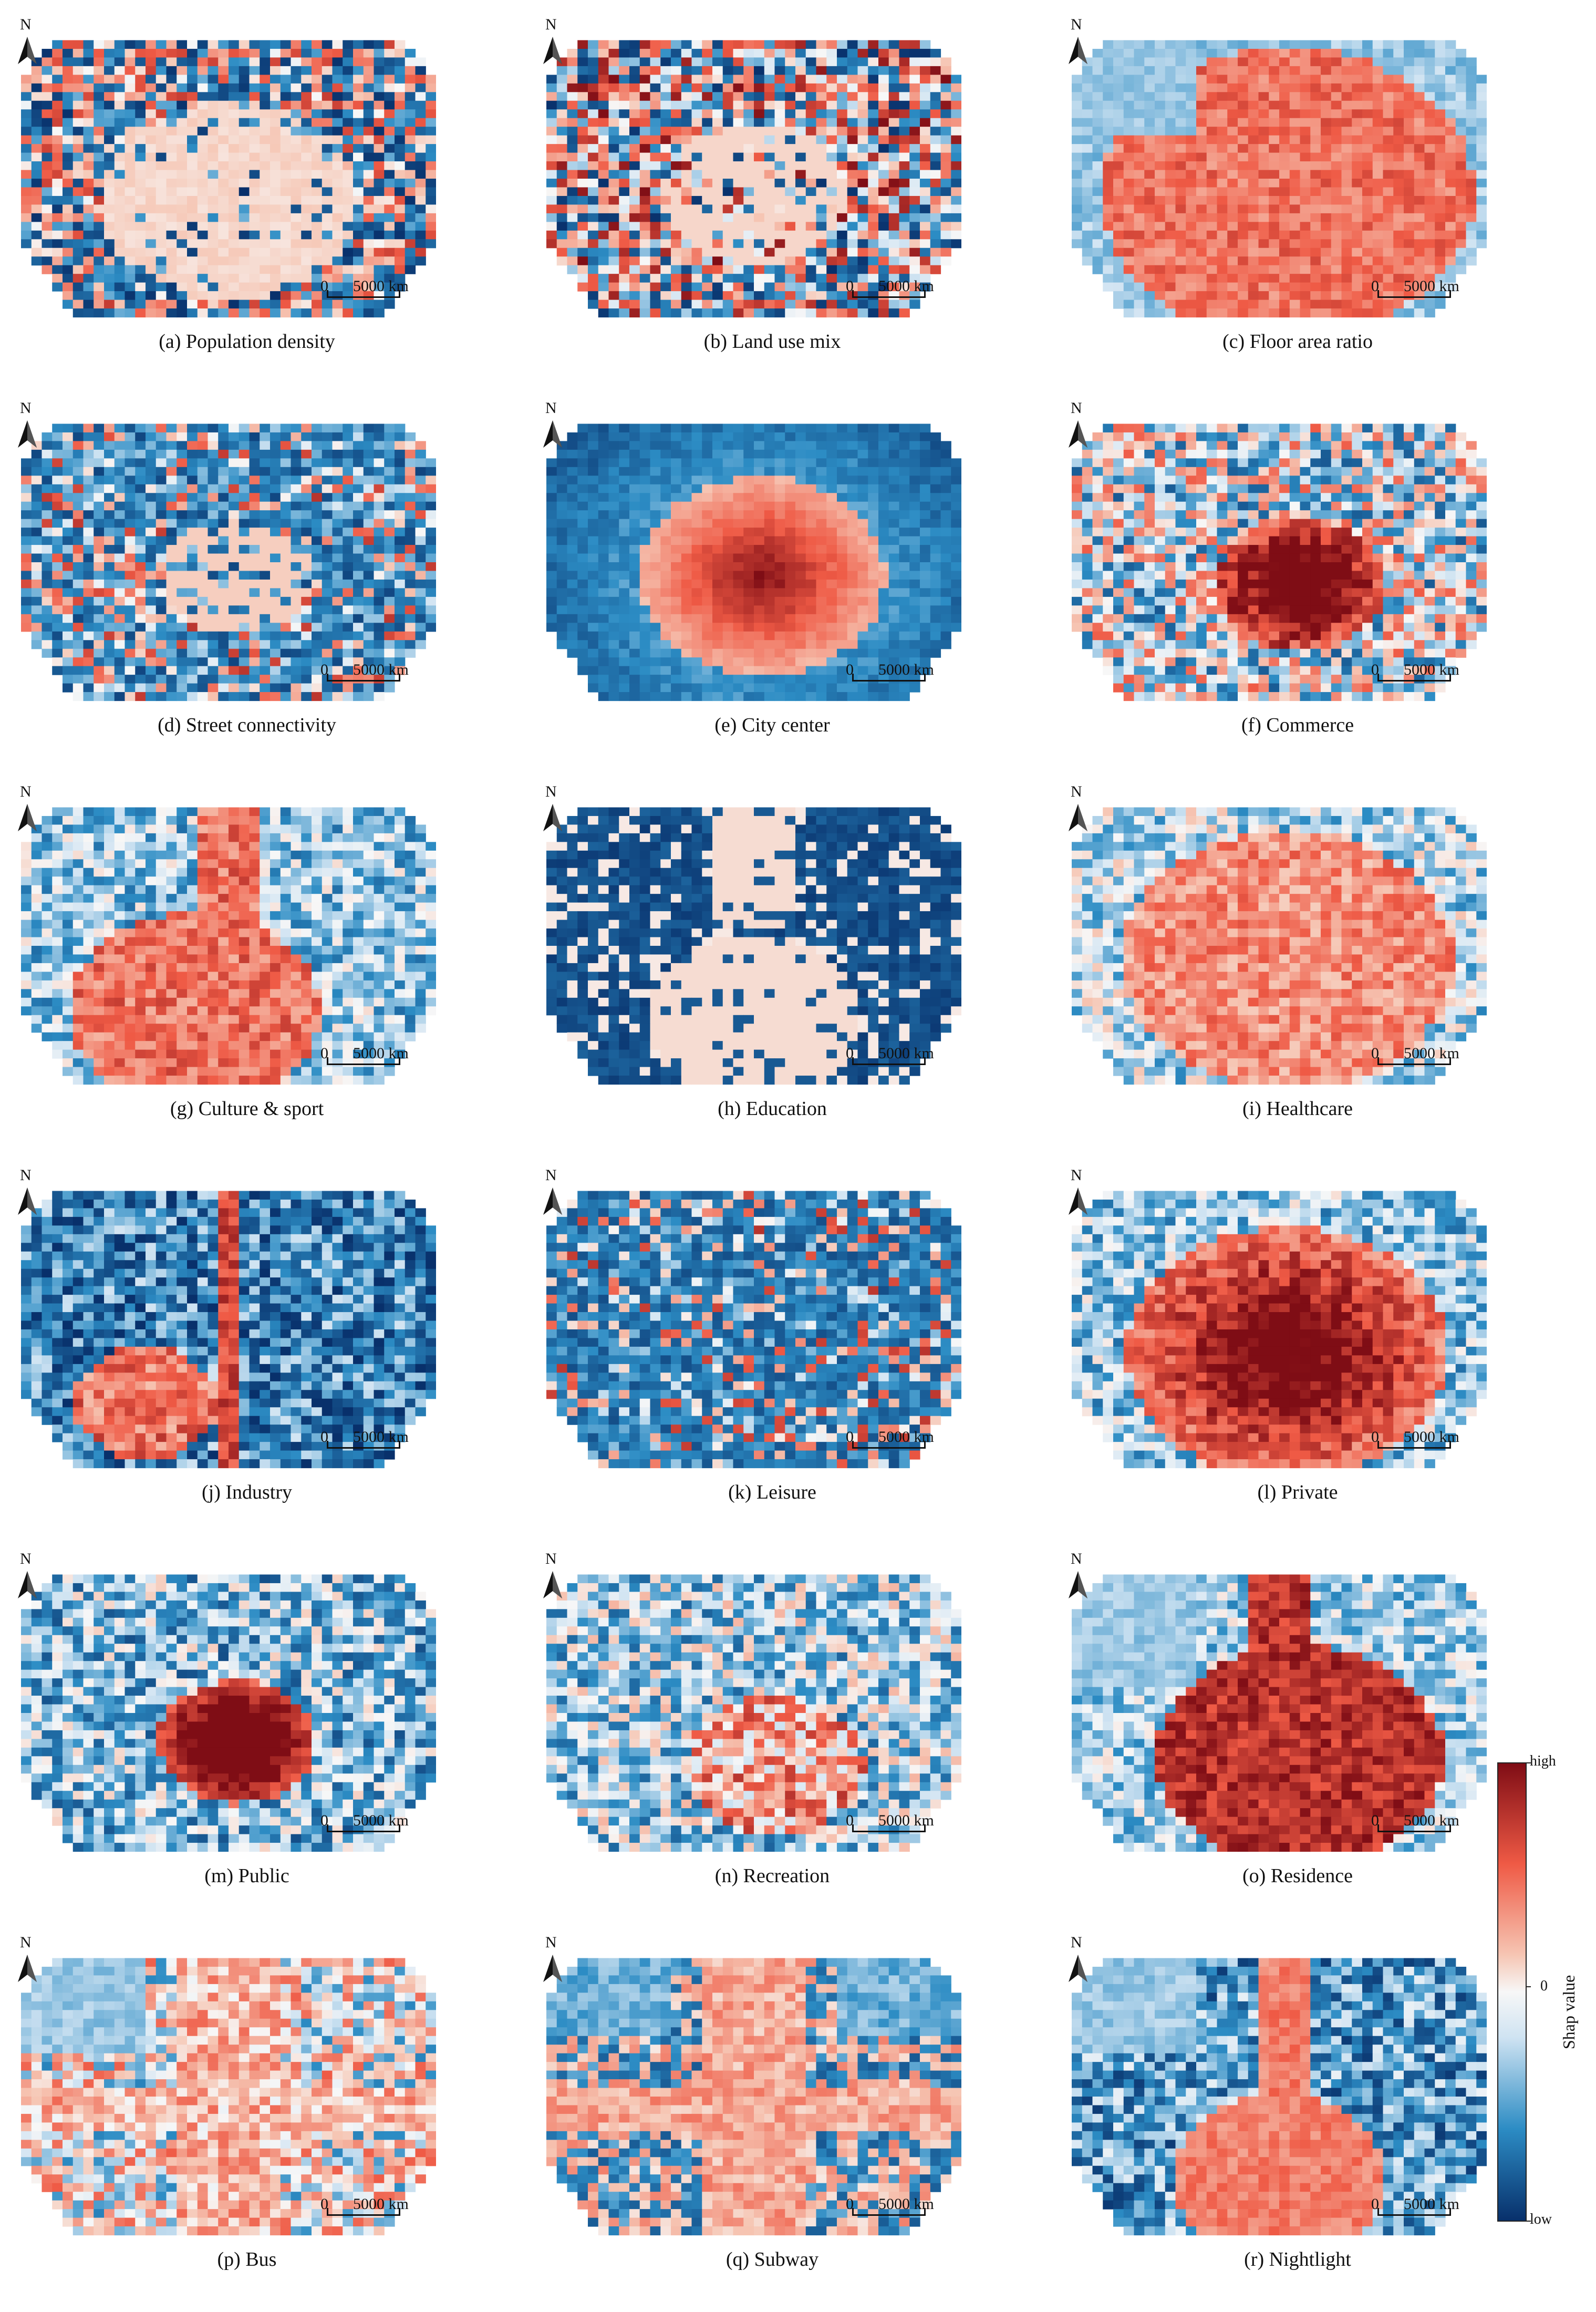 This screenshot has width=1596, height=2312. What do you see at coordinates (247, 1109) in the screenshot?
I see `map-caption: (g) Culture & sport` at bounding box center [247, 1109].